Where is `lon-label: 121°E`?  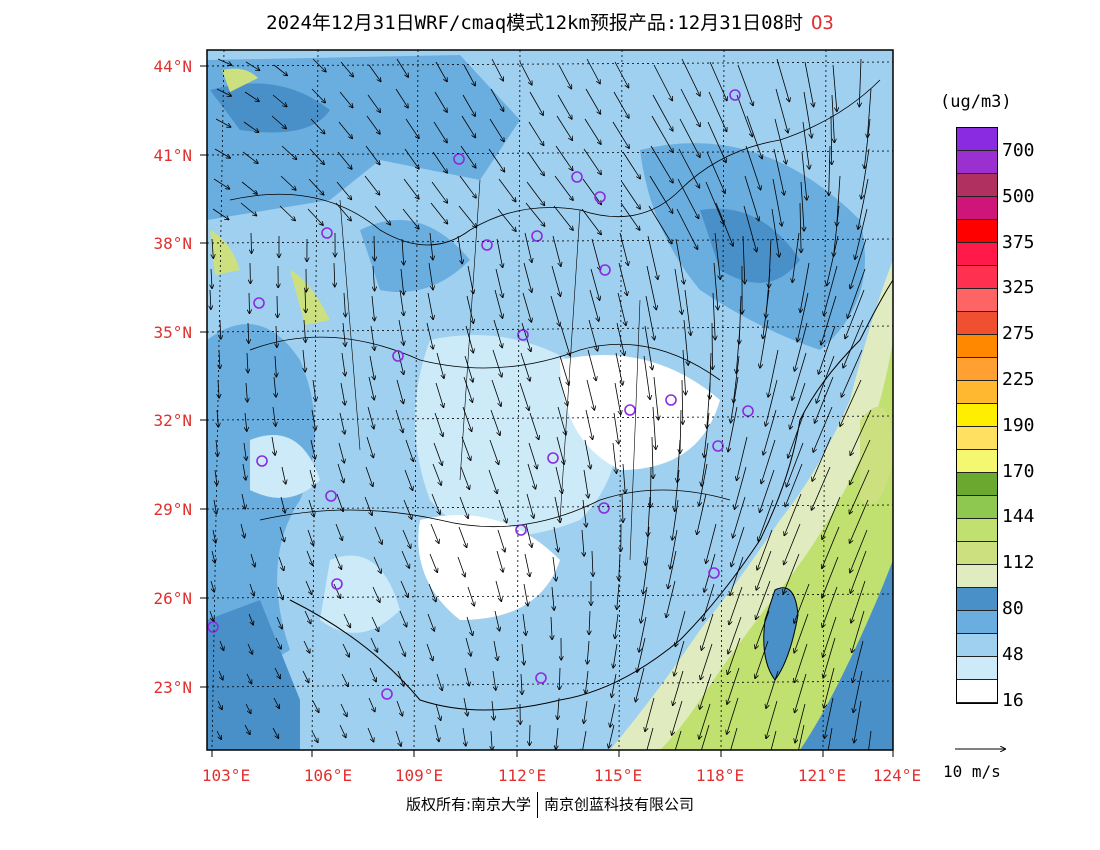
lon-label: 121°E is located at coordinates (822, 775).